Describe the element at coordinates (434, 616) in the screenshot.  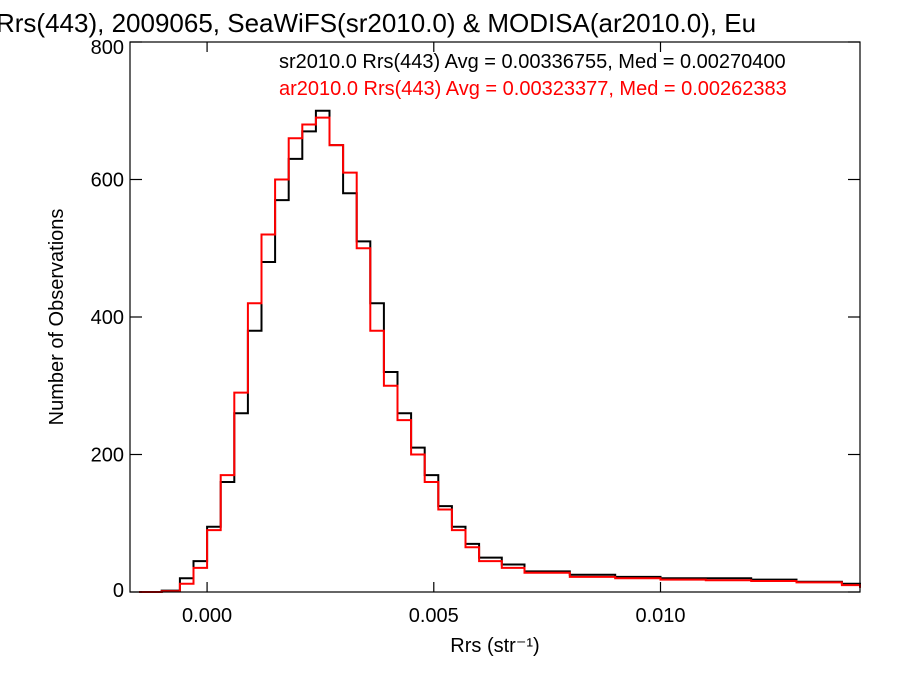
I see `x-tick-label: 0.005` at that location.